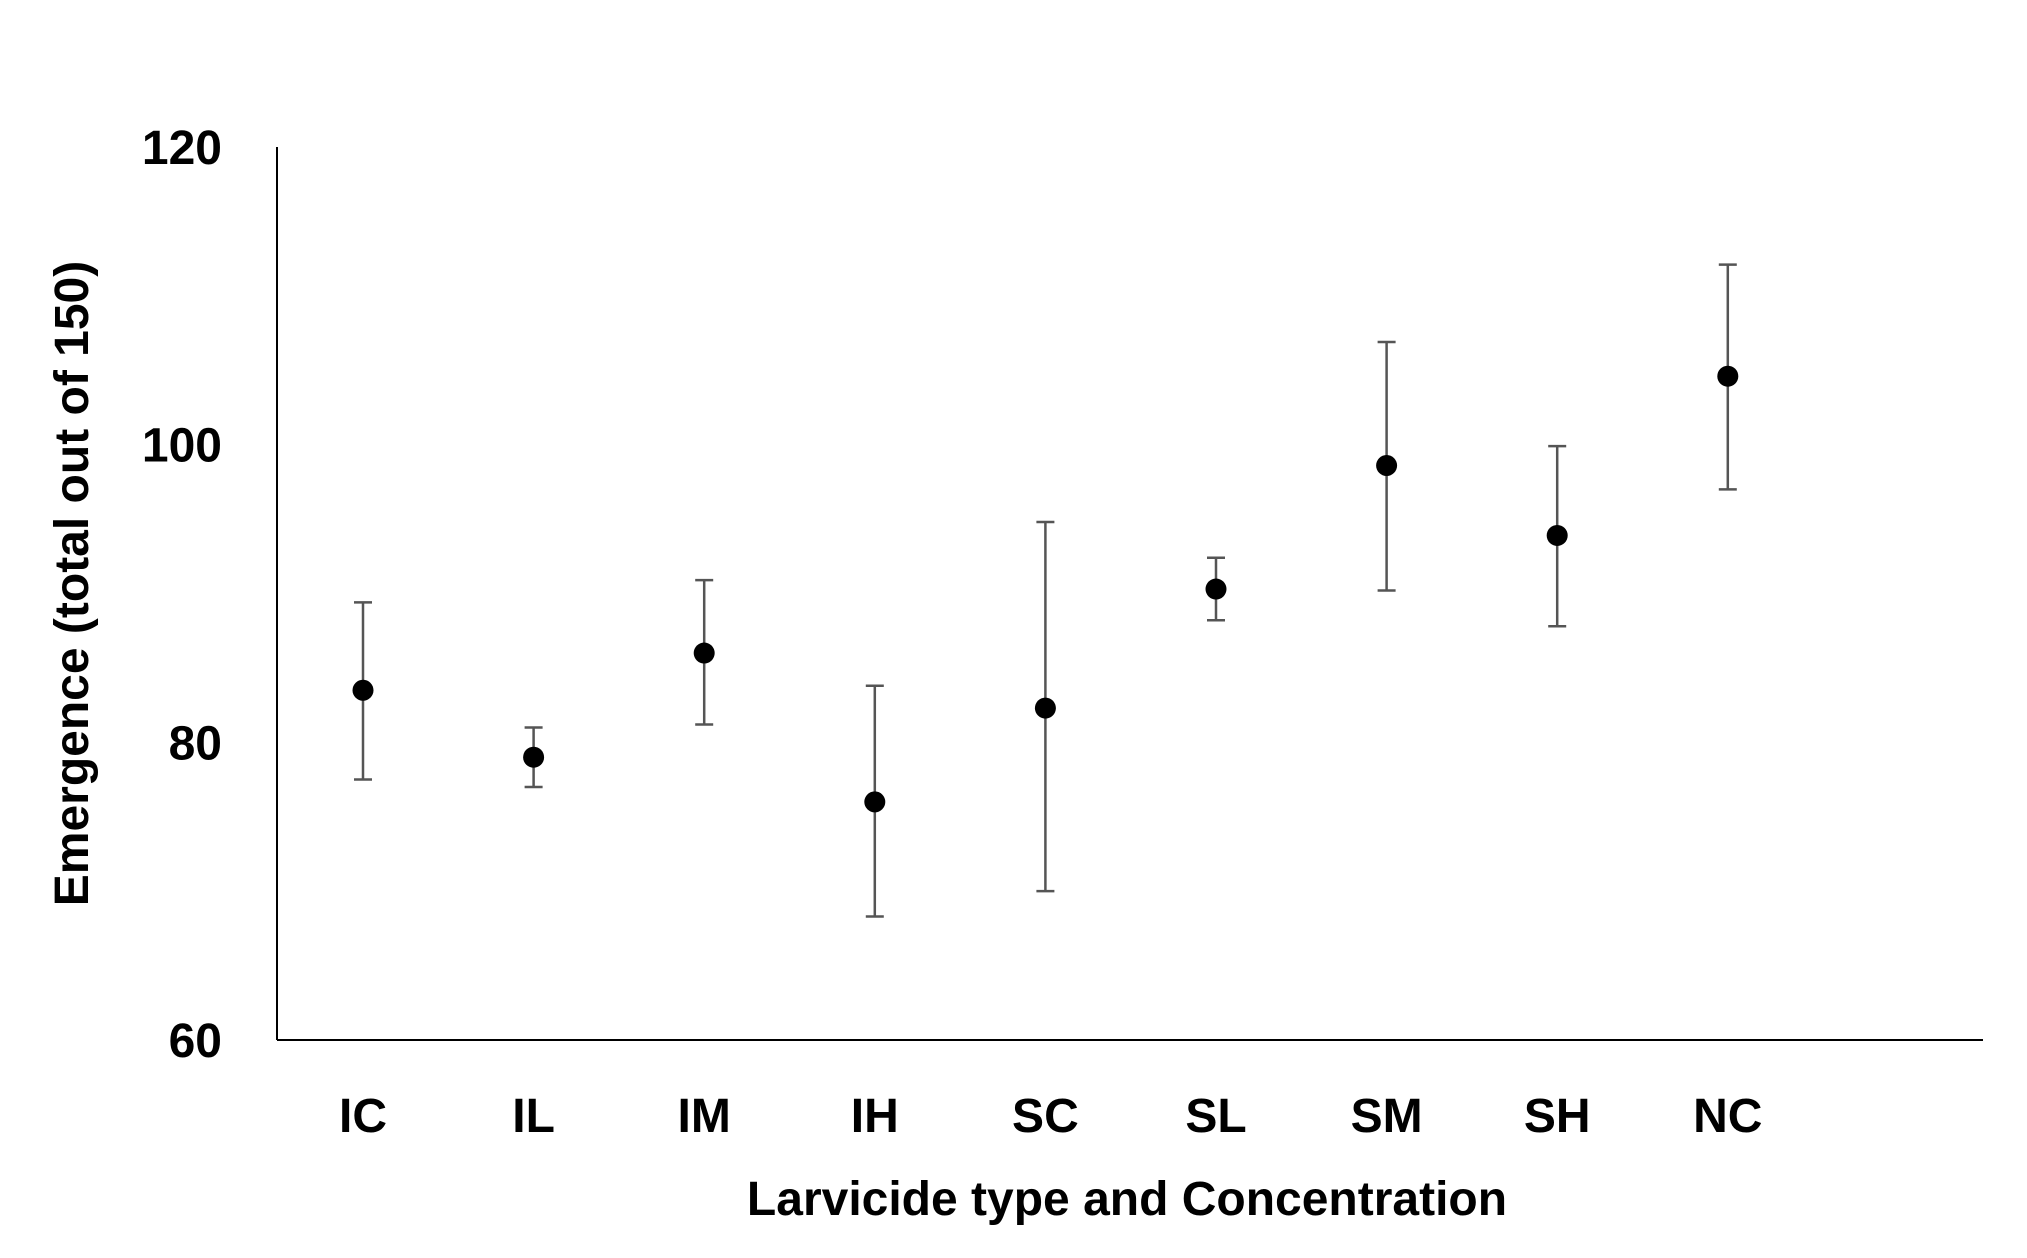 The image size is (2027, 1258). What do you see at coordinates (1557, 1116) in the screenshot?
I see `x-tick-label-sh: SH` at bounding box center [1557, 1116].